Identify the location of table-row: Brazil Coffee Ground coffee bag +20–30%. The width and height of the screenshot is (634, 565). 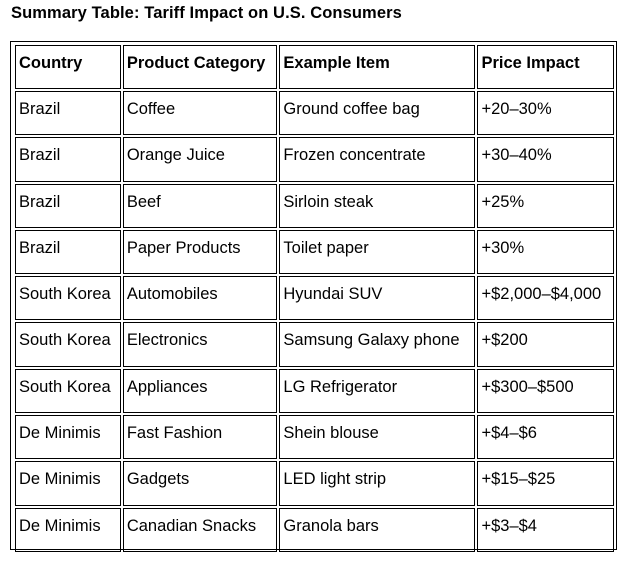
(314, 113).